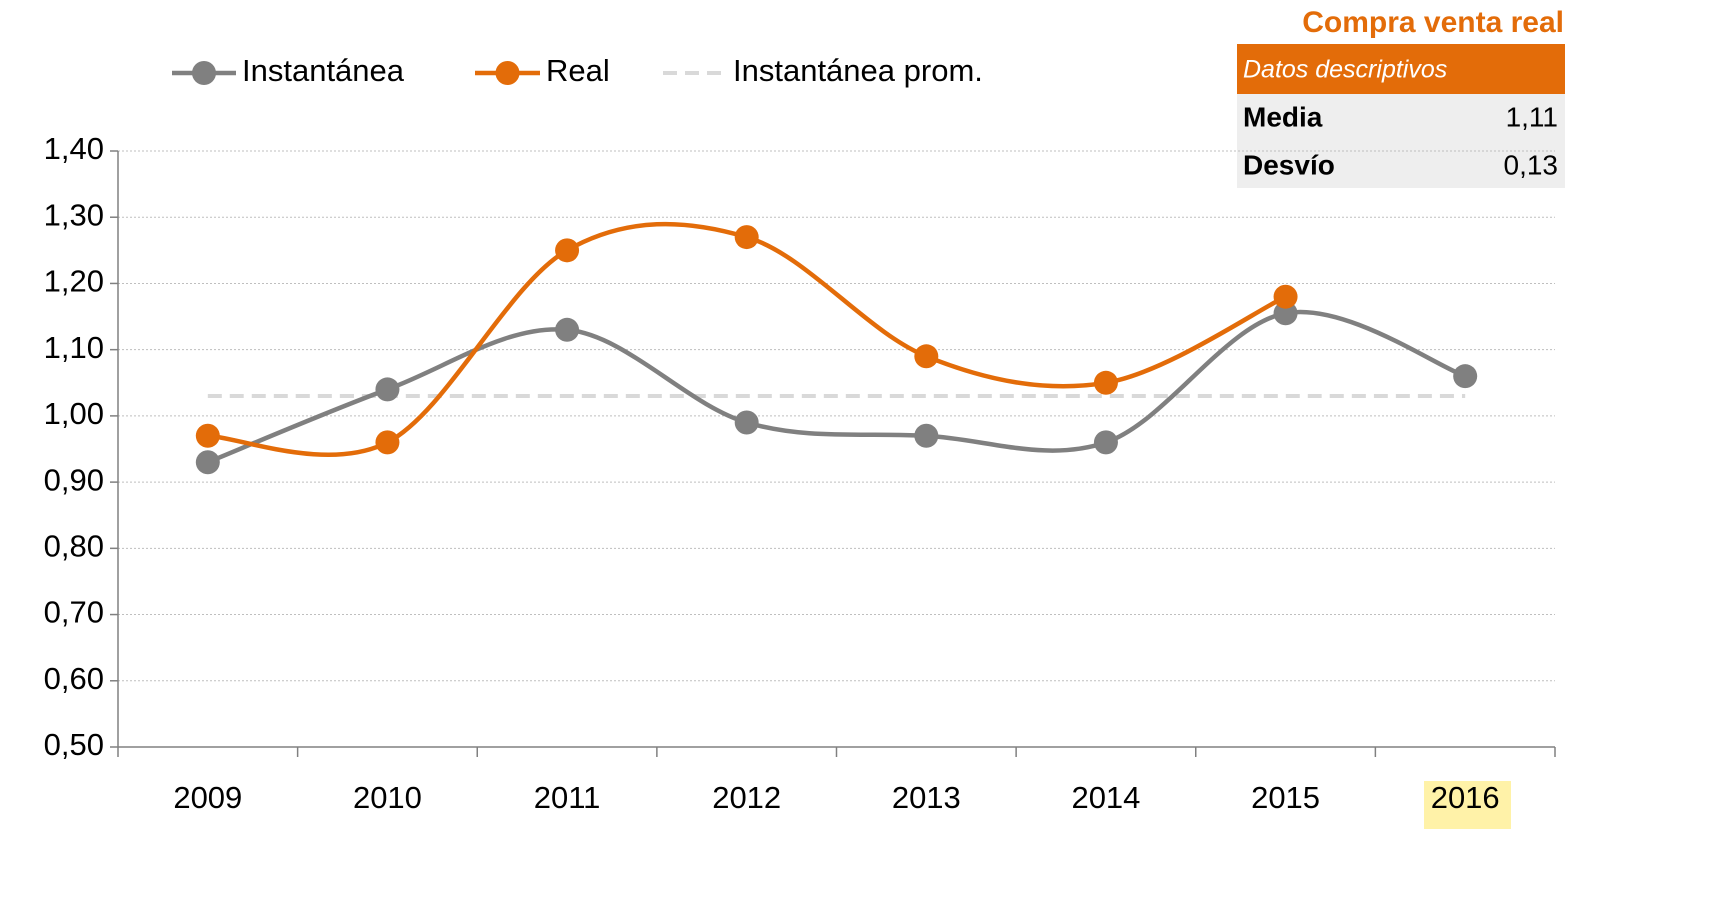 This screenshot has width=1717, height=897. I want to click on x-tick-label: 2013, so click(926, 797).